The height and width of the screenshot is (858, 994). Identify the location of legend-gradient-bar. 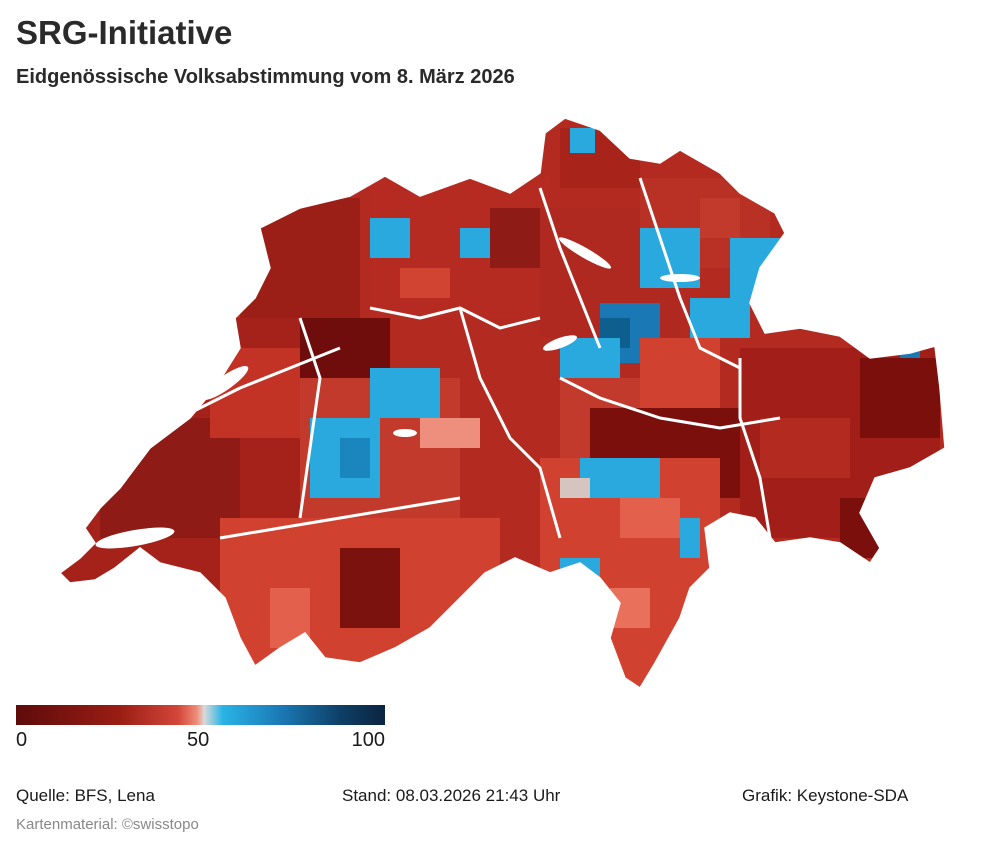
(200, 715).